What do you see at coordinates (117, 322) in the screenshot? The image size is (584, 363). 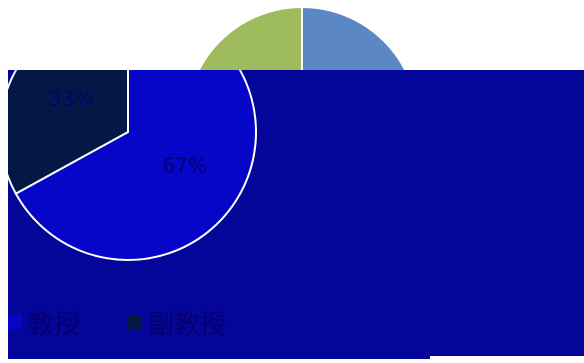 I see `legend: 教授 副教授` at bounding box center [117, 322].